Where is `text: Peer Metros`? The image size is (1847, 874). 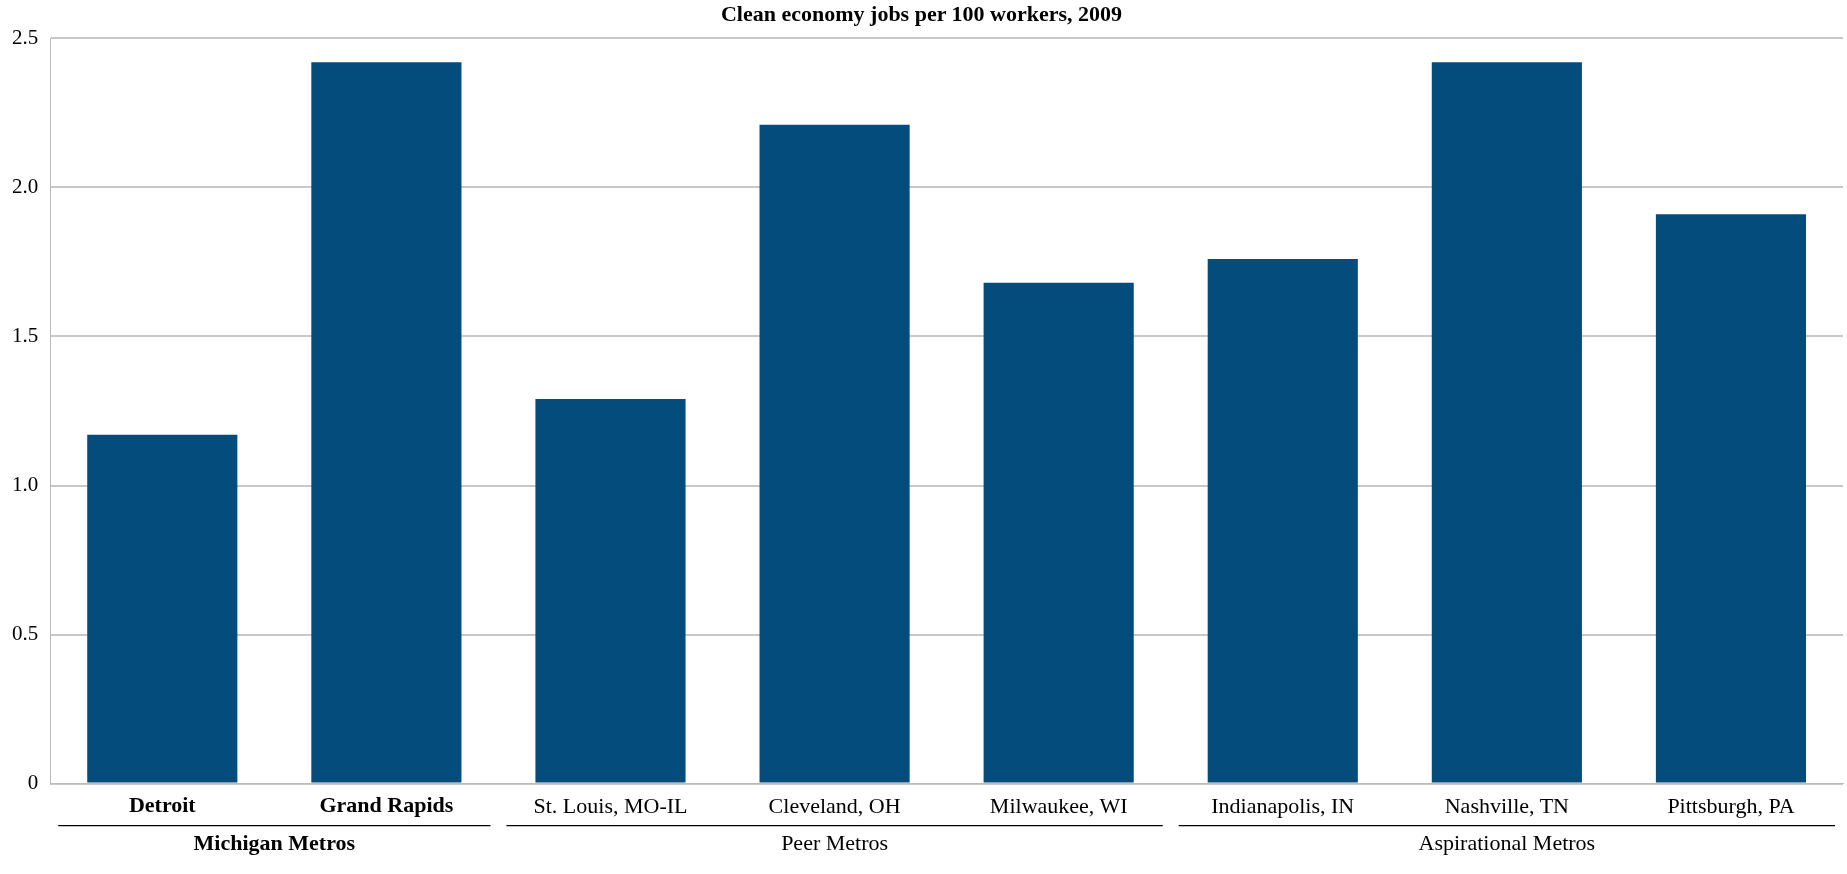
text: Peer Metros is located at coordinates (835, 843).